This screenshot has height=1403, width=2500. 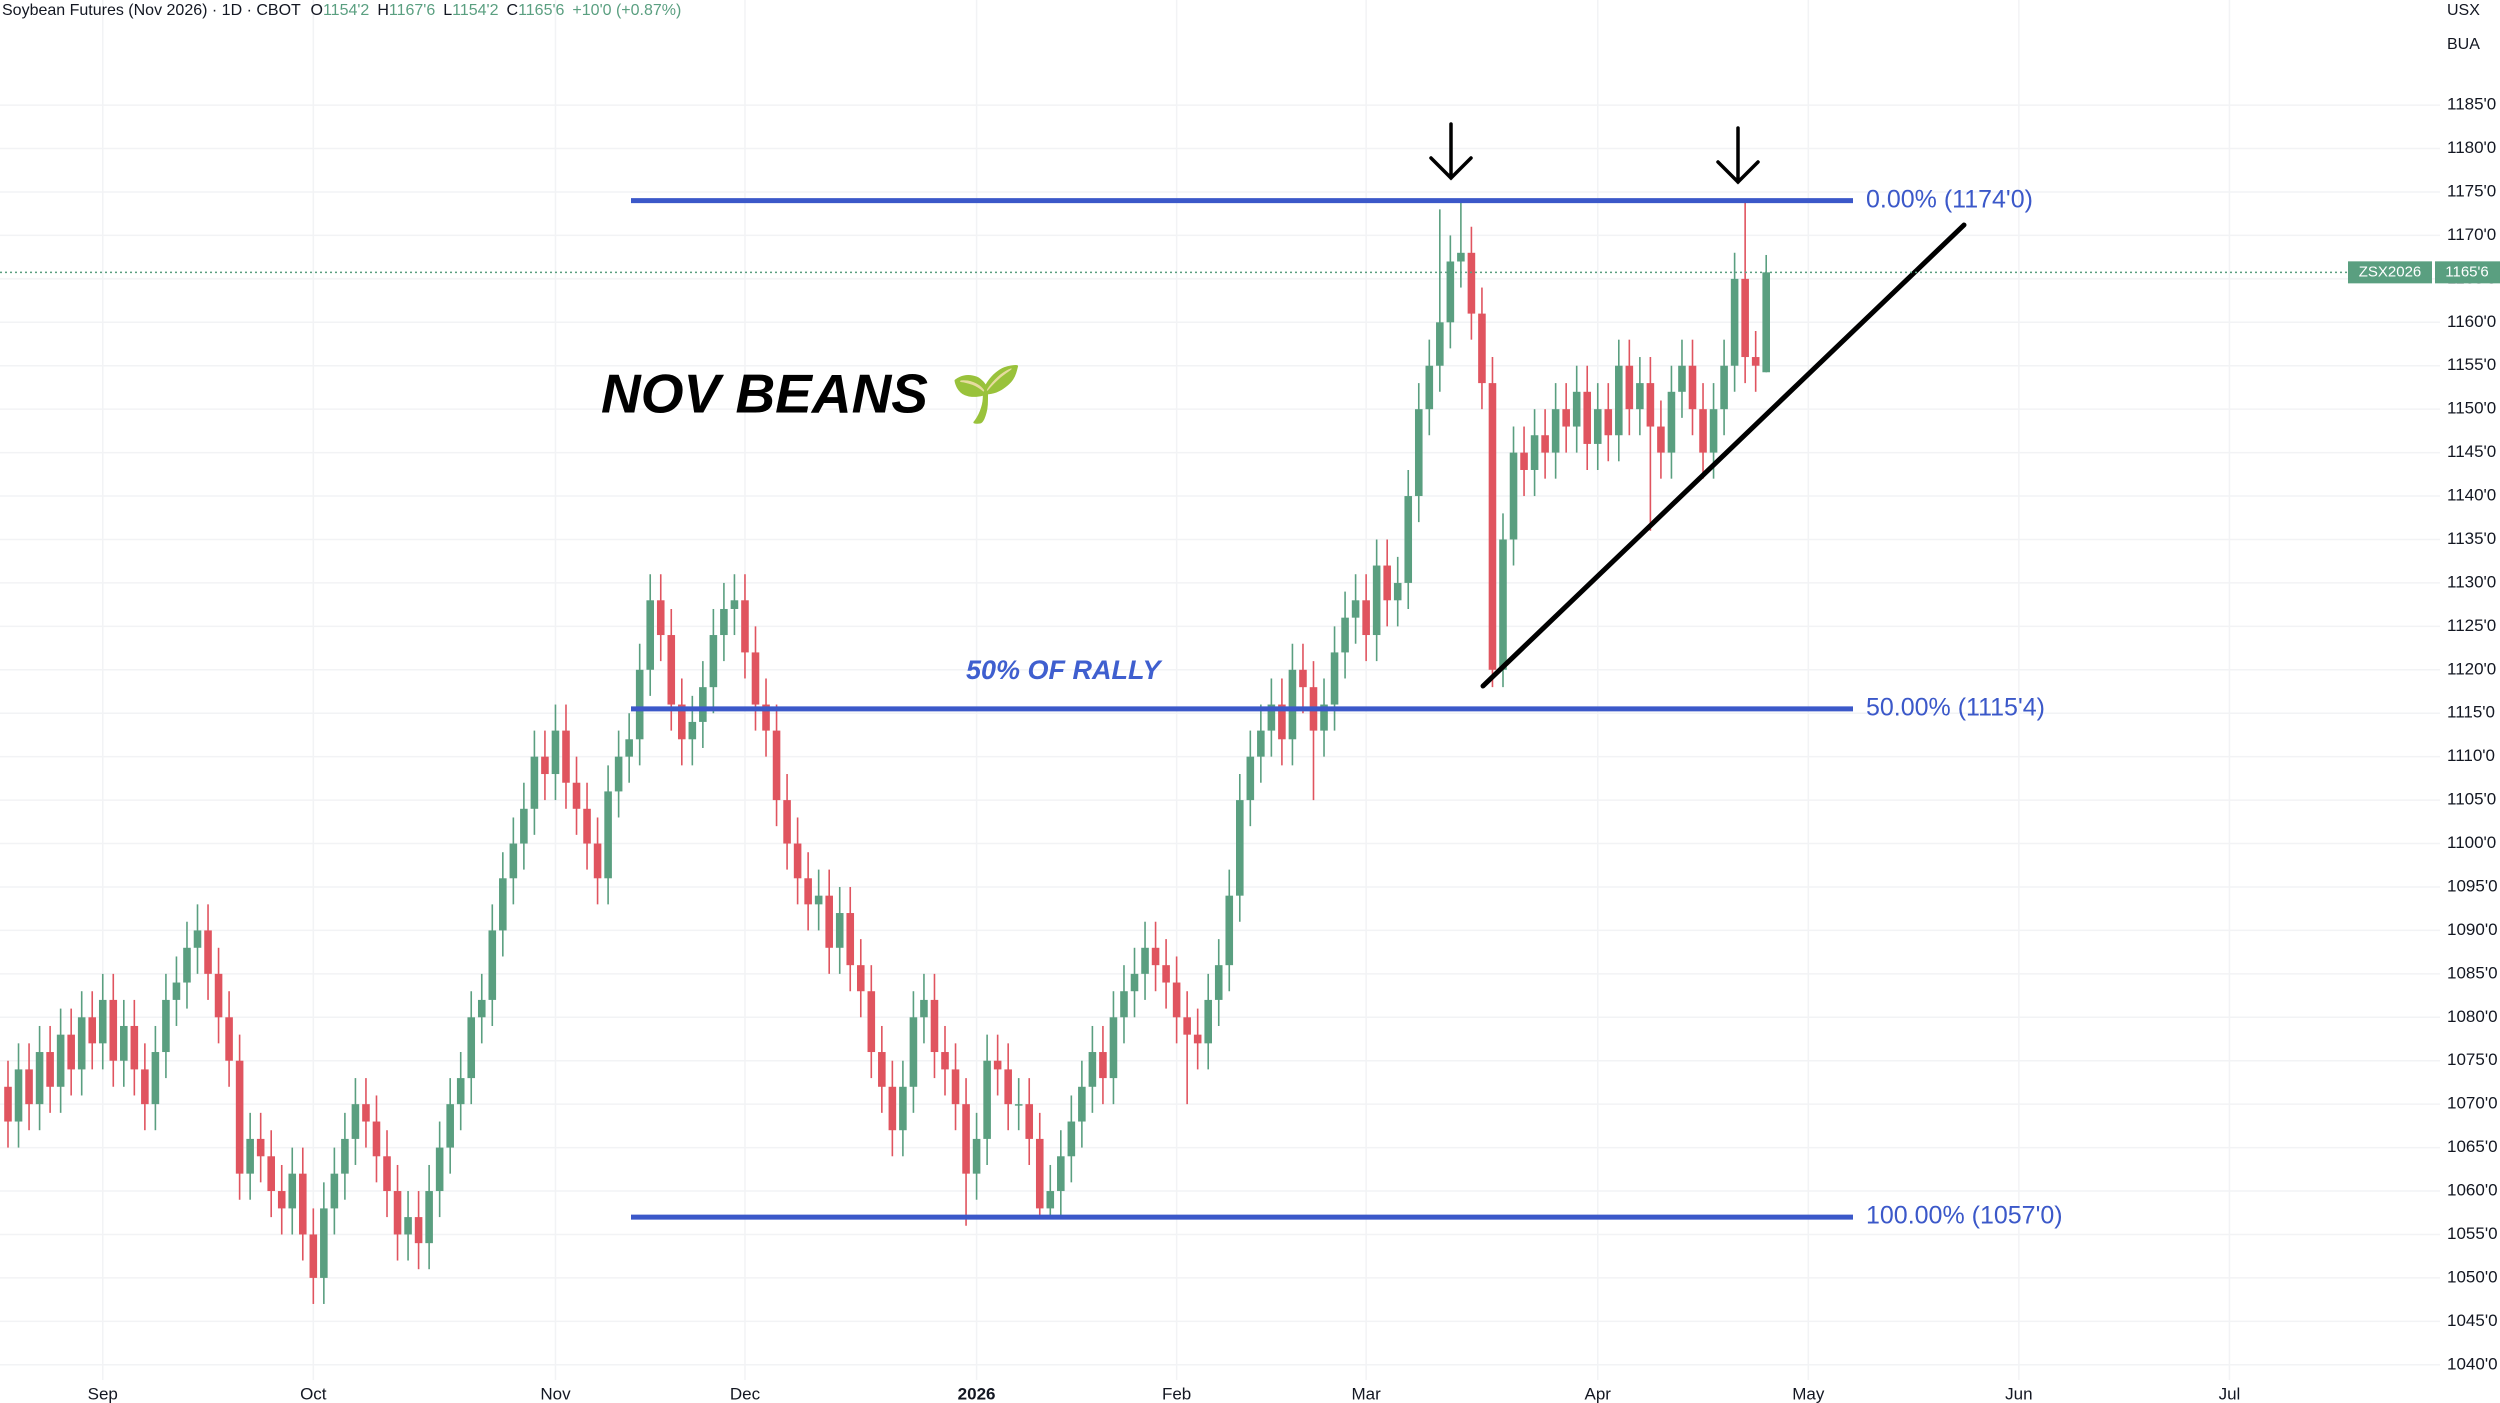 I want to click on y-tick-label: 1160'0, so click(x=2471, y=321).